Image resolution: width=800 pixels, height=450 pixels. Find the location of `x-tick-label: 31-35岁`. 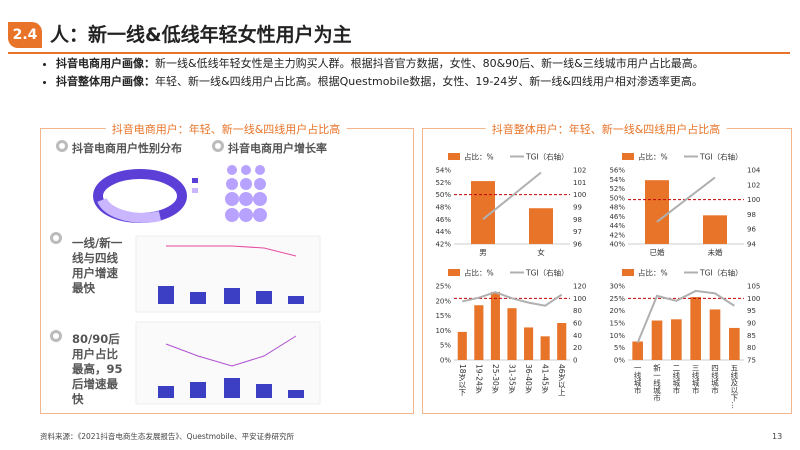

x-tick-label: 31-35岁 is located at coordinates (512, 379).